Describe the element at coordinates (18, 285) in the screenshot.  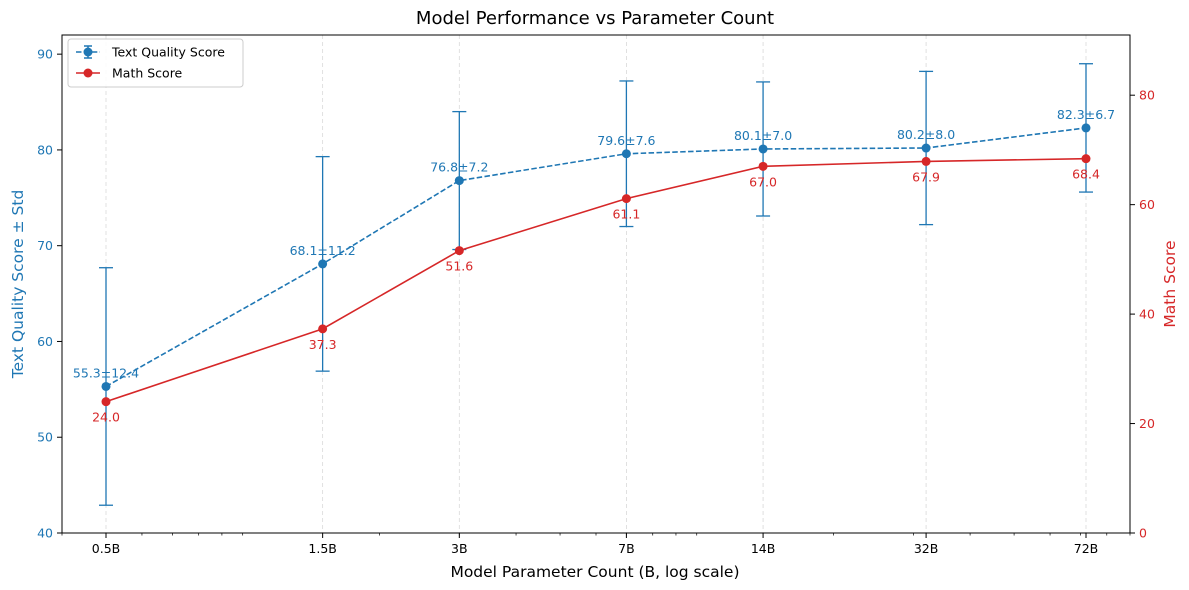
I see `y-axis-left-label: Text Quality Score ± Std` at that location.